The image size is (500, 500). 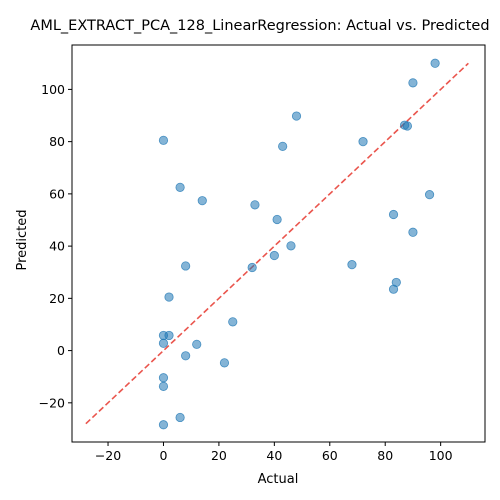 I want to click on x-axis-label: Actual, so click(x=278, y=479).